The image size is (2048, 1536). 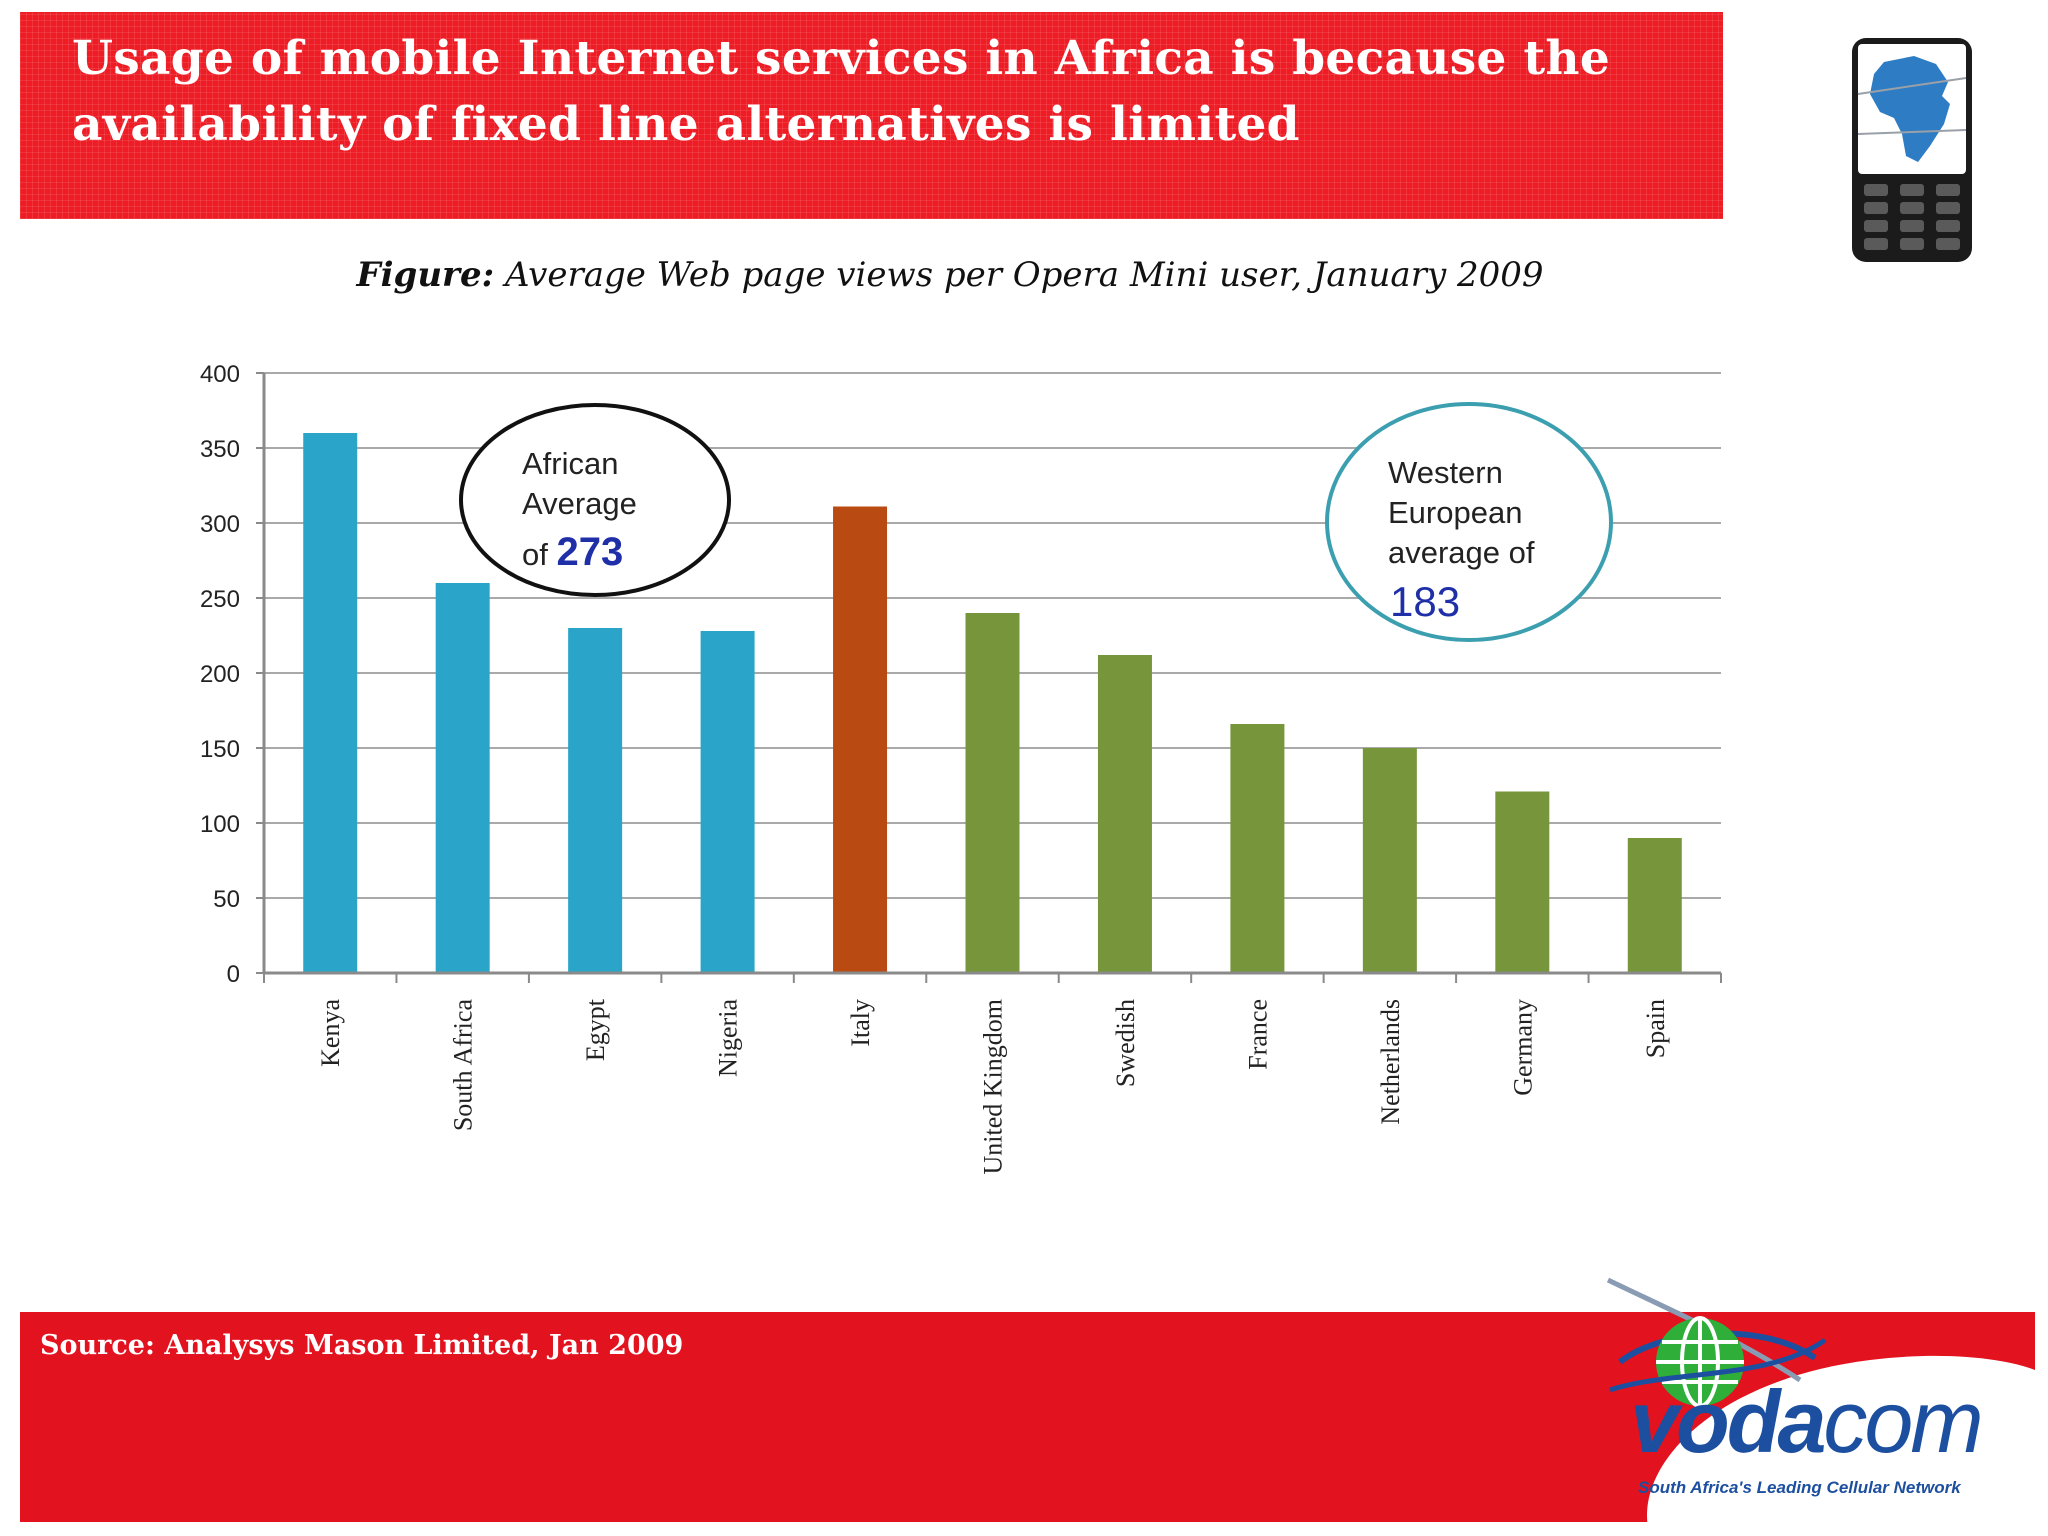 I want to click on bar-italy, so click(x=860, y=739).